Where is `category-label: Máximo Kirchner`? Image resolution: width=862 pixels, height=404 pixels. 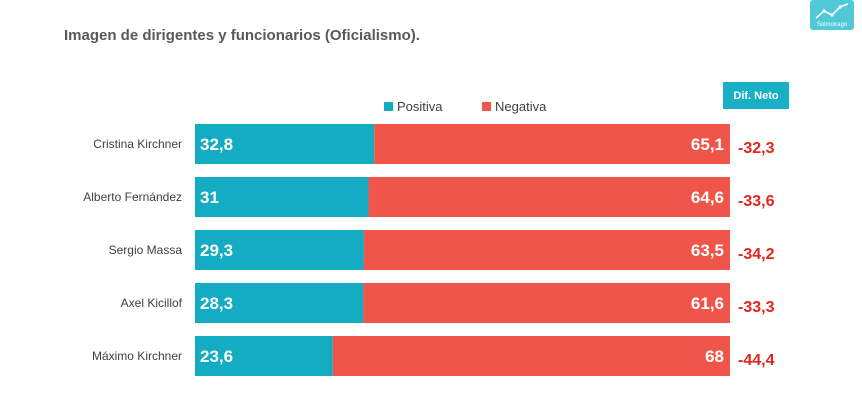
category-label: Máximo Kirchner is located at coordinates (137, 356).